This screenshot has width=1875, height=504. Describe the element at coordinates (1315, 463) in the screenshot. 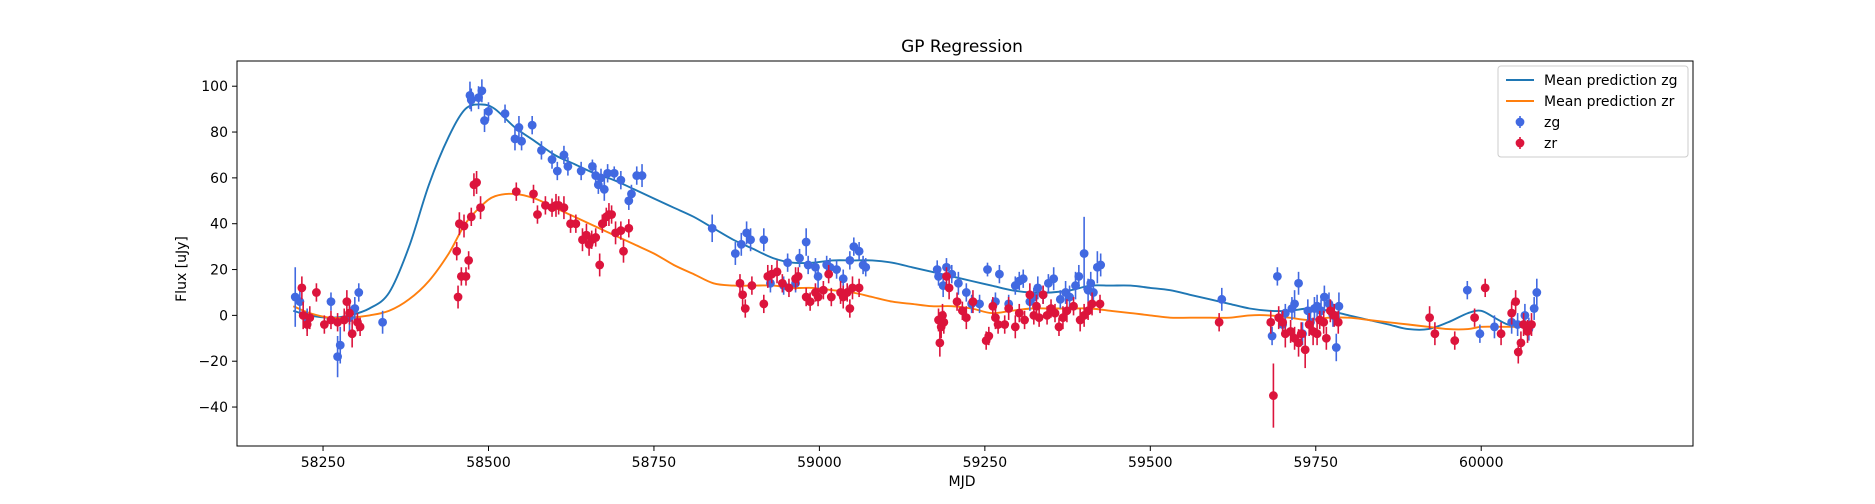

I see `x-tick-label: 59750` at that location.